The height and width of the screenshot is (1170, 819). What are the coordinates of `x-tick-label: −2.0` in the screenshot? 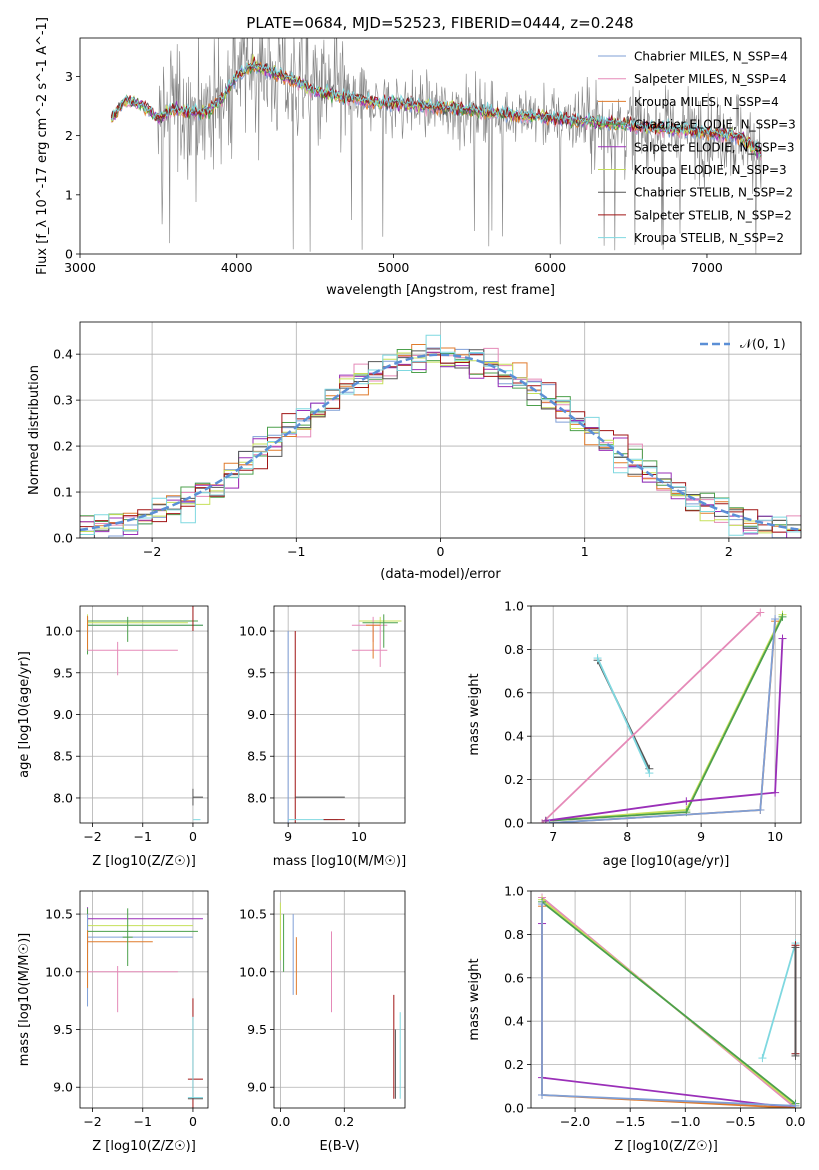 It's located at (575, 1121).